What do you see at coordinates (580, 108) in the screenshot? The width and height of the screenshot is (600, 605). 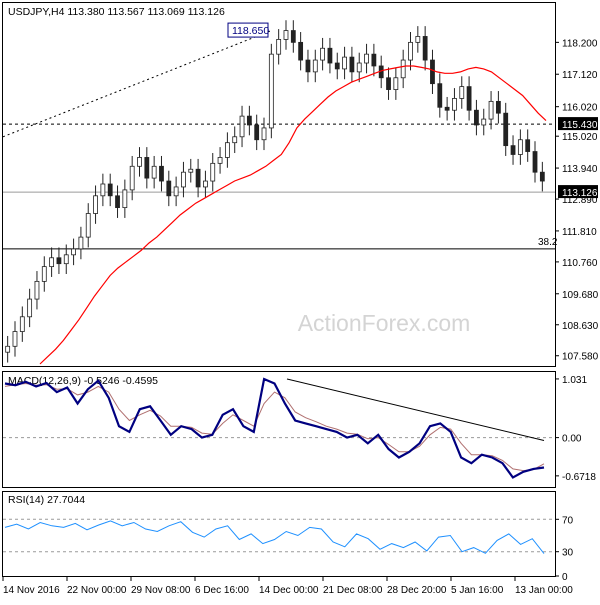 I see `price-y-tick-label: 116.020` at bounding box center [580, 108].